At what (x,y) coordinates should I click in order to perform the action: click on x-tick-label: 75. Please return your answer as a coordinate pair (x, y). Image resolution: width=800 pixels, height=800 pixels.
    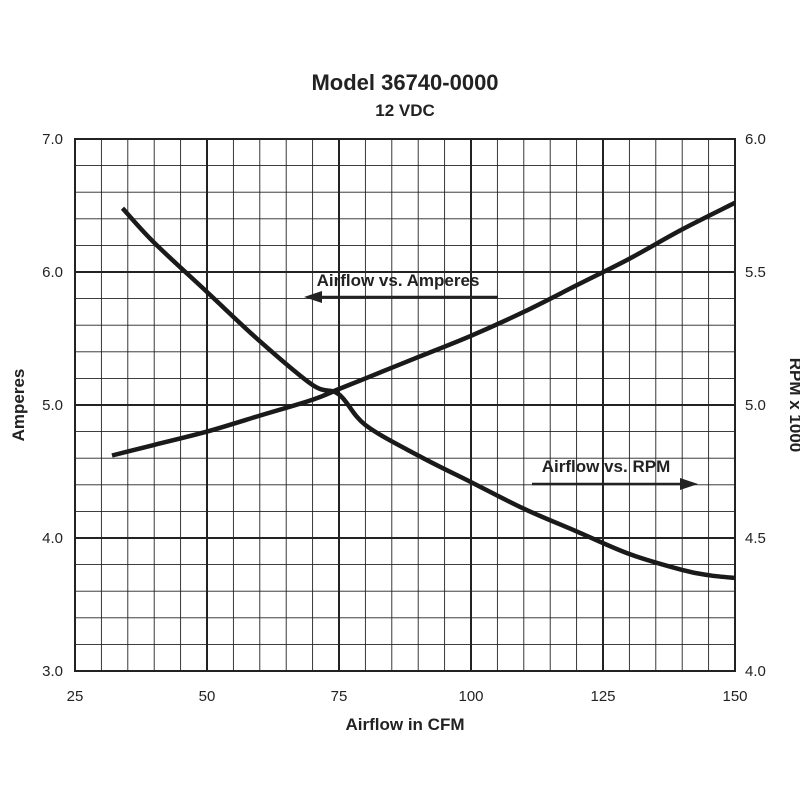
    Looking at the image, I should click on (339, 696).